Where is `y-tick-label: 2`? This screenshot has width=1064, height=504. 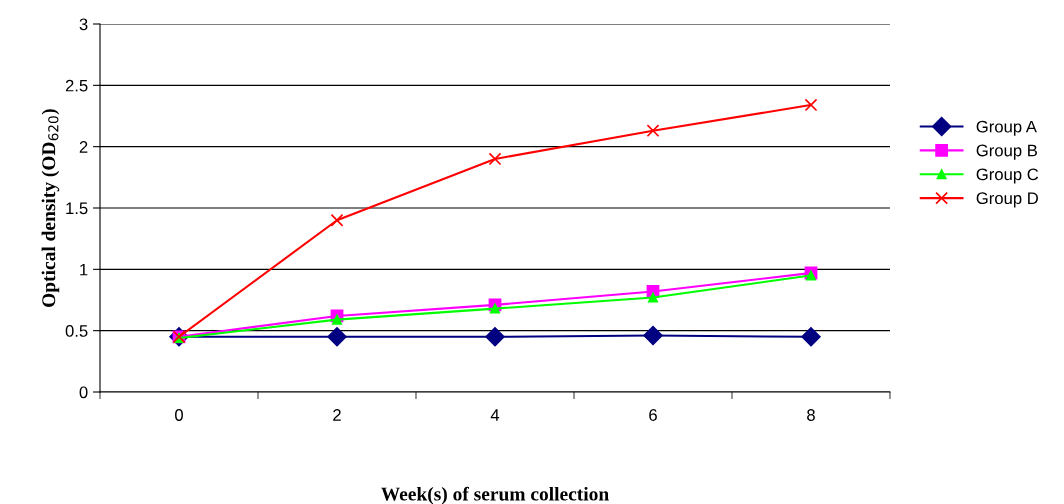
y-tick-label: 2 is located at coordinates (83, 147).